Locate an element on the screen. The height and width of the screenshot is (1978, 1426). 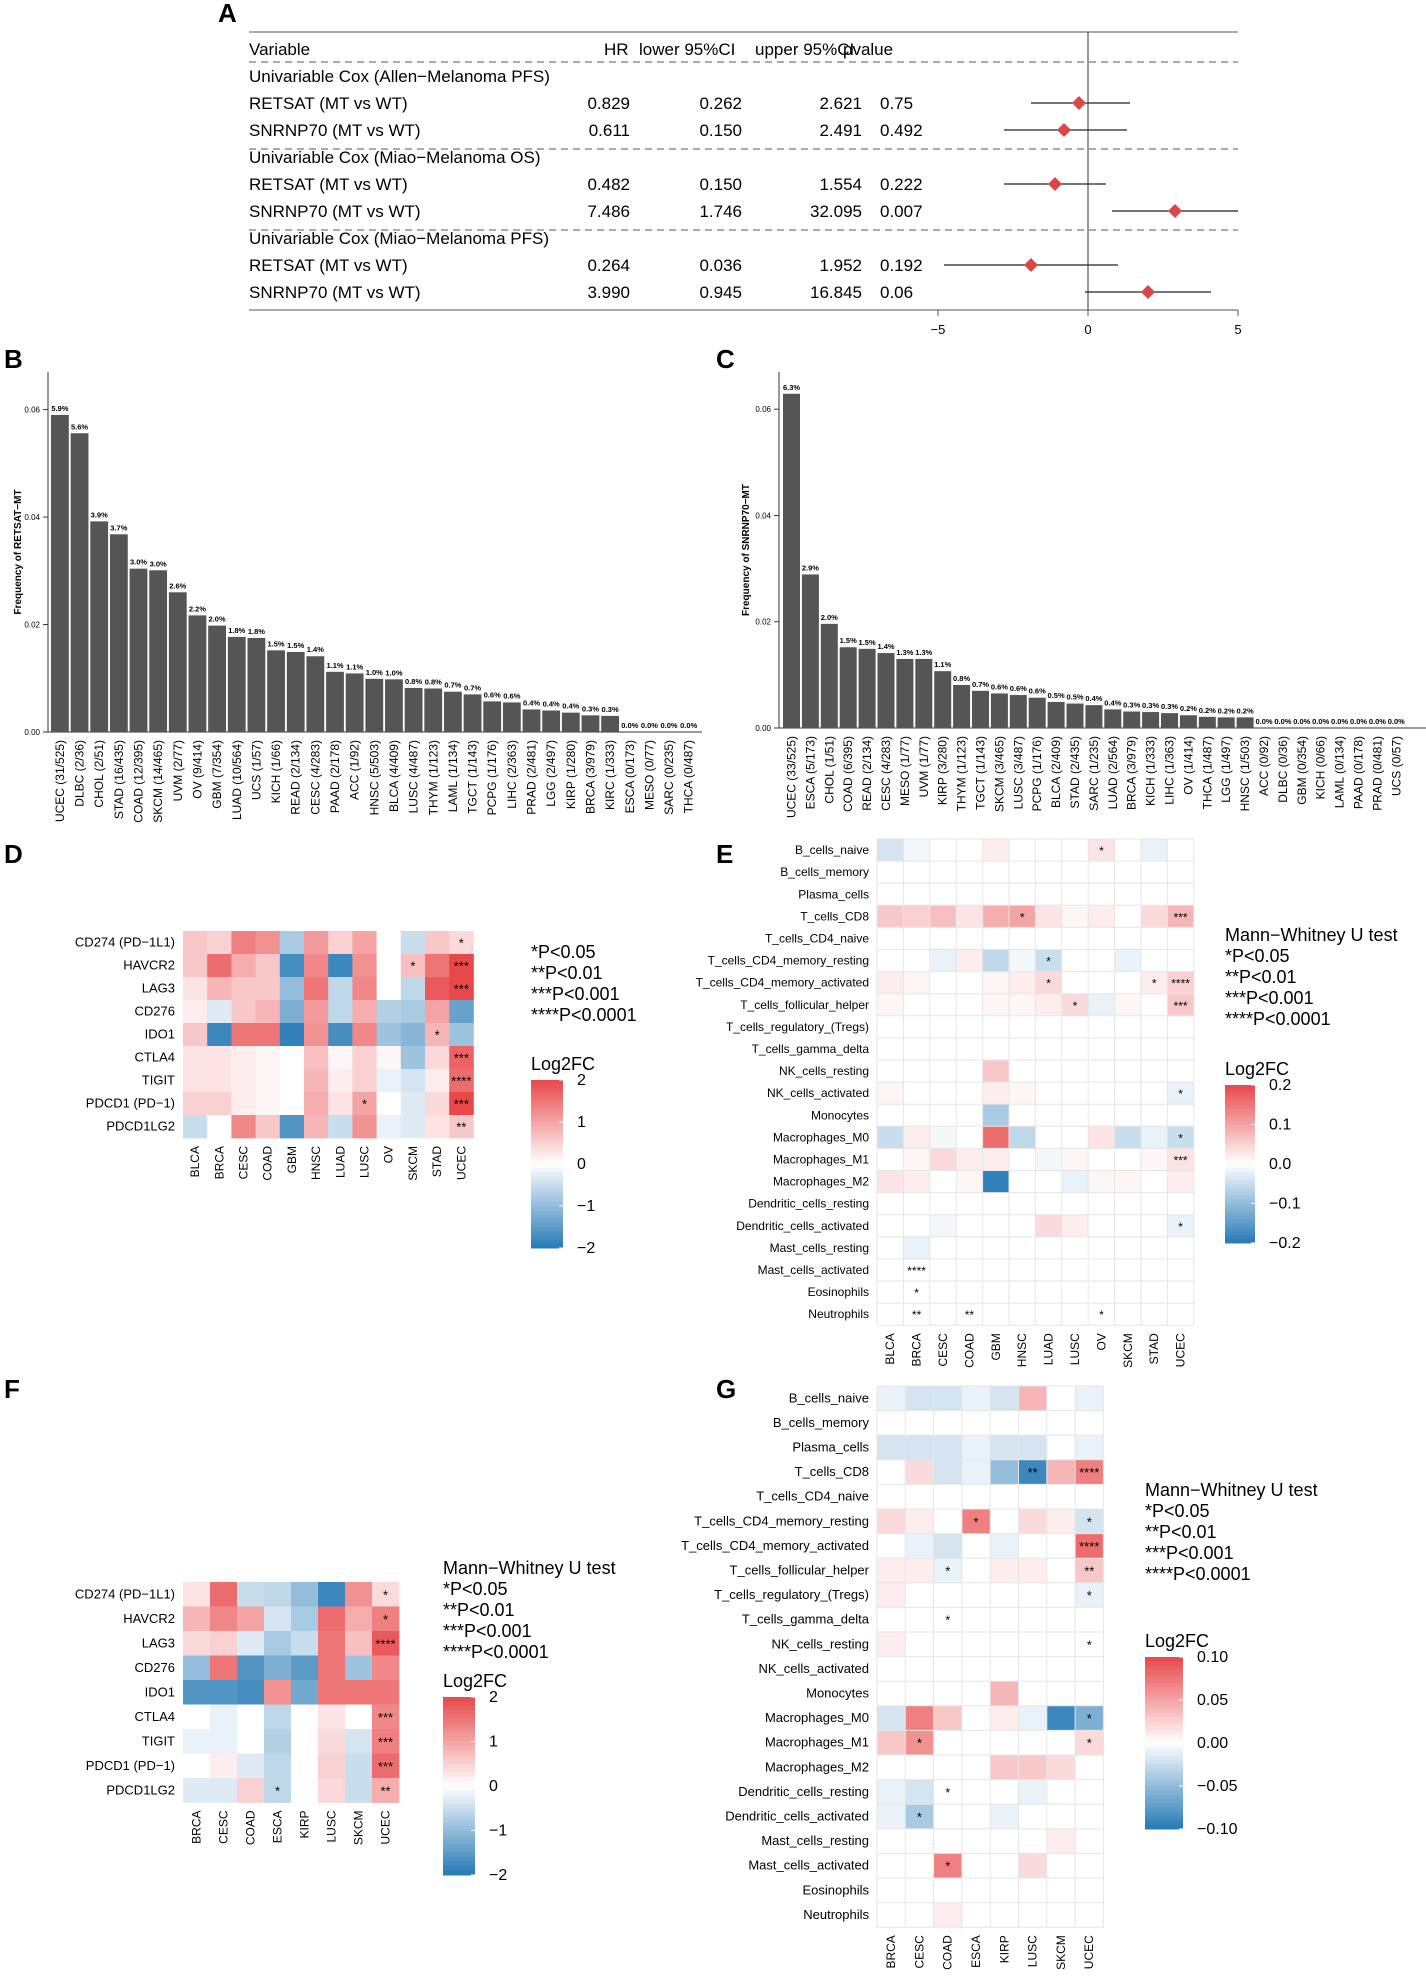
bar-category-label: MESO (1/77) is located at coordinates (905, 771).